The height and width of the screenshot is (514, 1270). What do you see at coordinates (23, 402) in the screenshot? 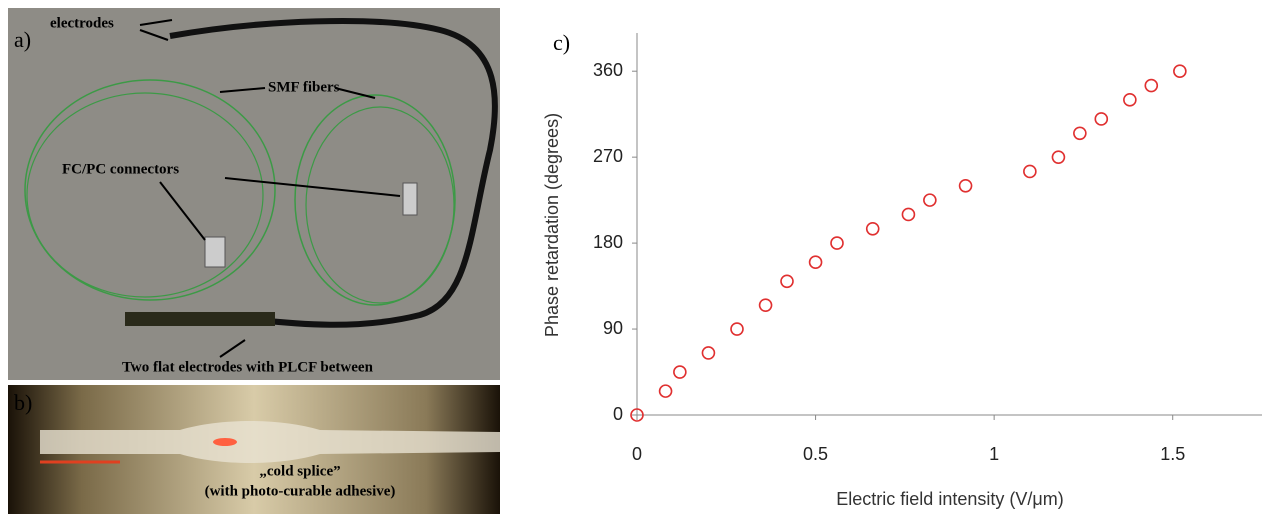
I see `panel-label: b)` at bounding box center [23, 402].